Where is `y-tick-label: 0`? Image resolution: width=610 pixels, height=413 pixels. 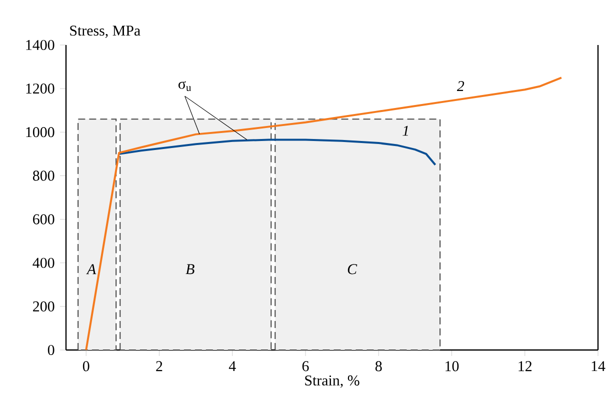
y-tick-label: 0 is located at coordinates (51, 350).